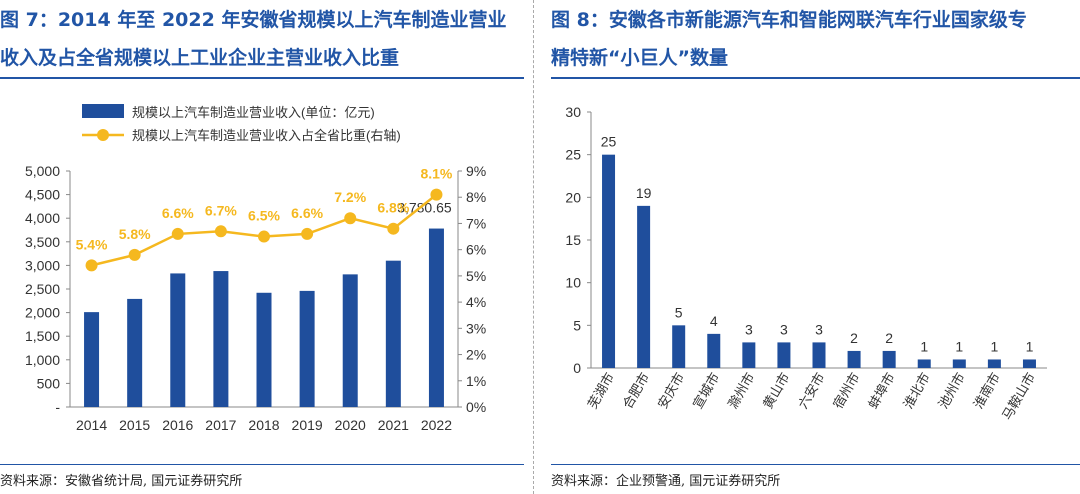 The width and height of the screenshot is (1080, 494). I want to click on y-left-tick-label: 1,500, so click(42, 336).